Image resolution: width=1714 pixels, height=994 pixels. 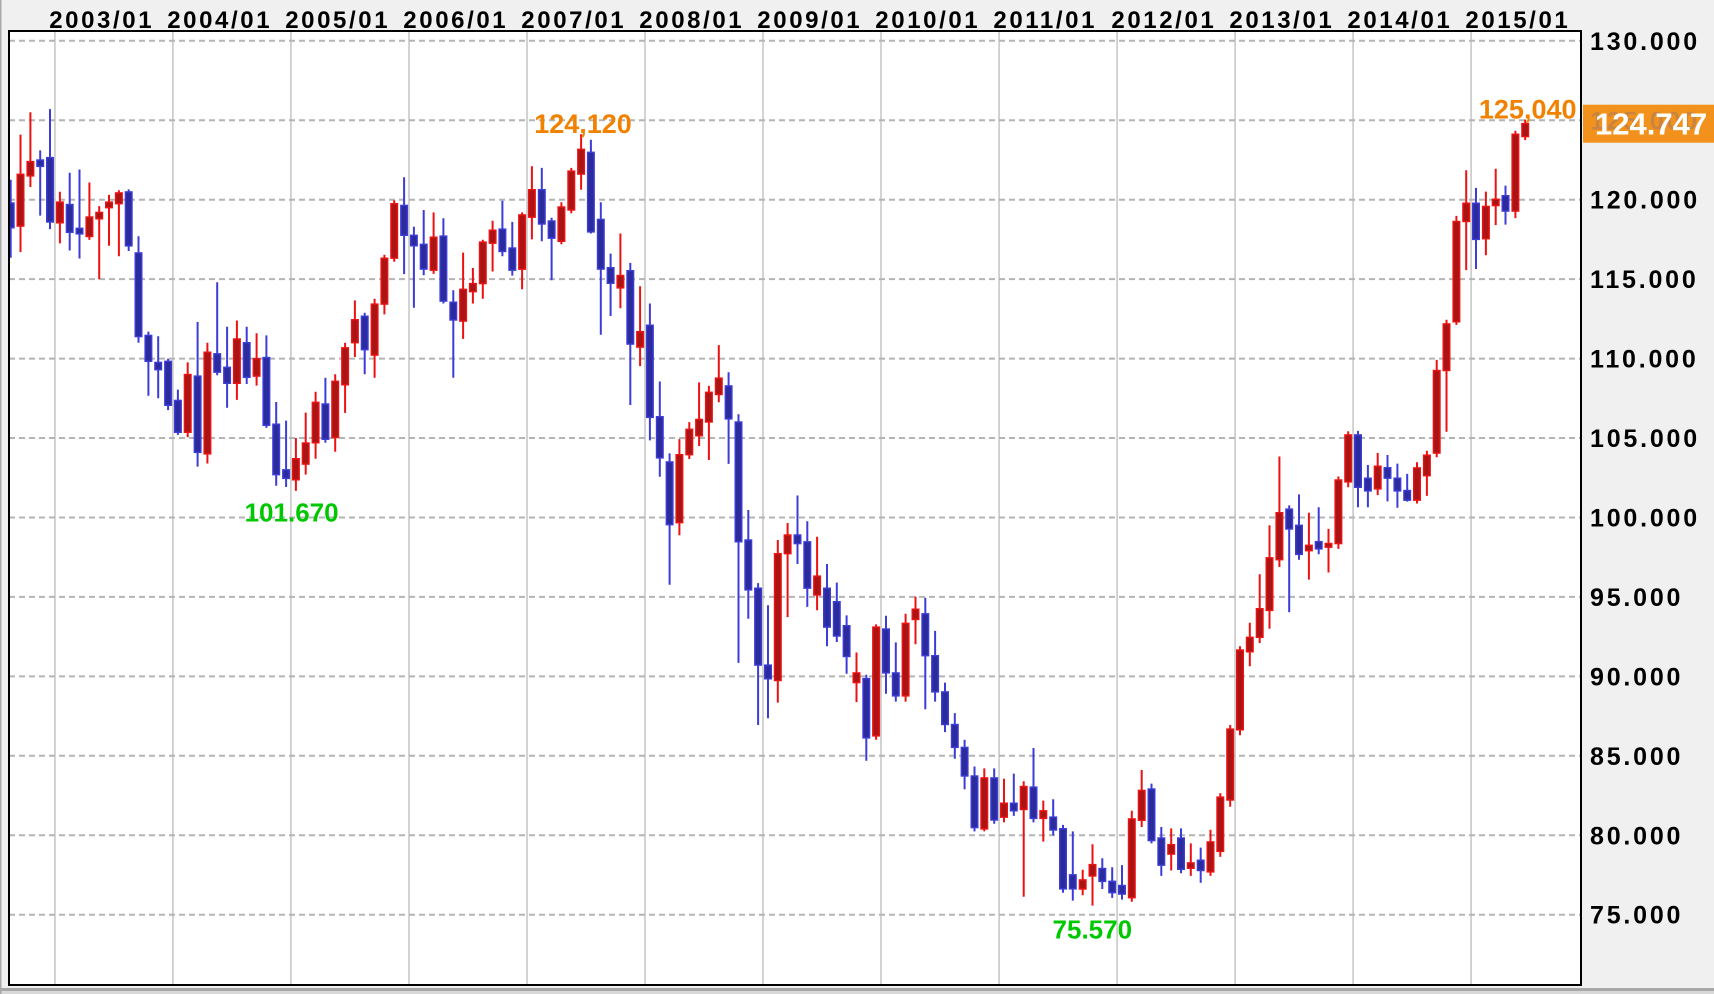 What do you see at coordinates (1645, 42) in the screenshot?
I see `svg-text: 130.000` at bounding box center [1645, 42].